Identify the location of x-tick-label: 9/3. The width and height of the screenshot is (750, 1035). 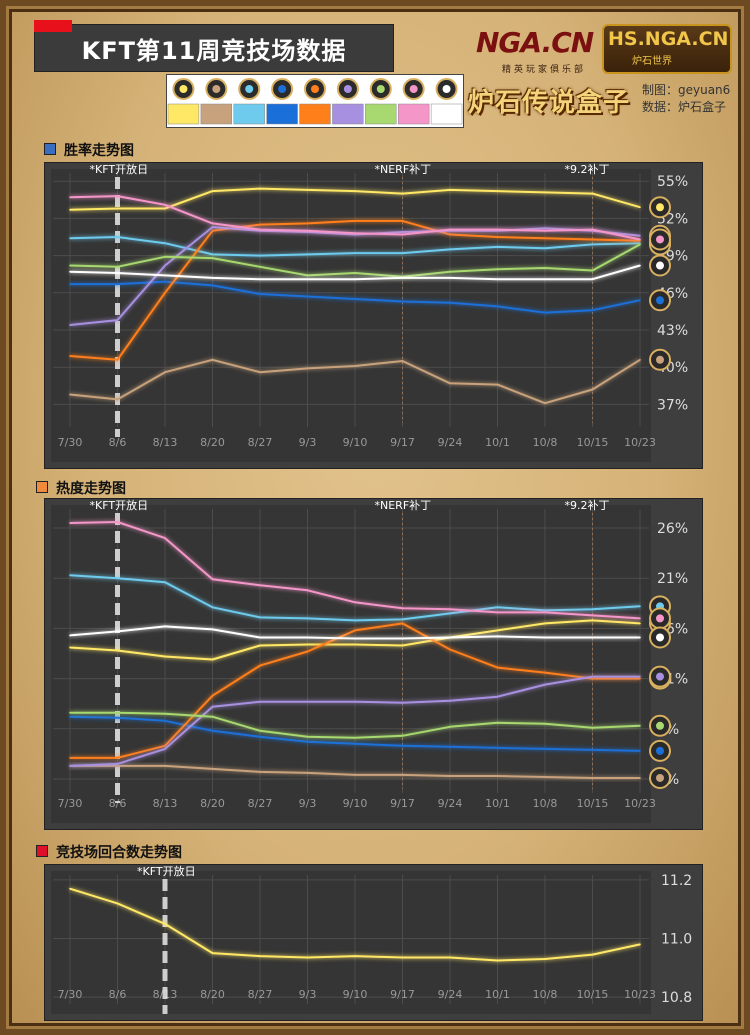
(308, 994).